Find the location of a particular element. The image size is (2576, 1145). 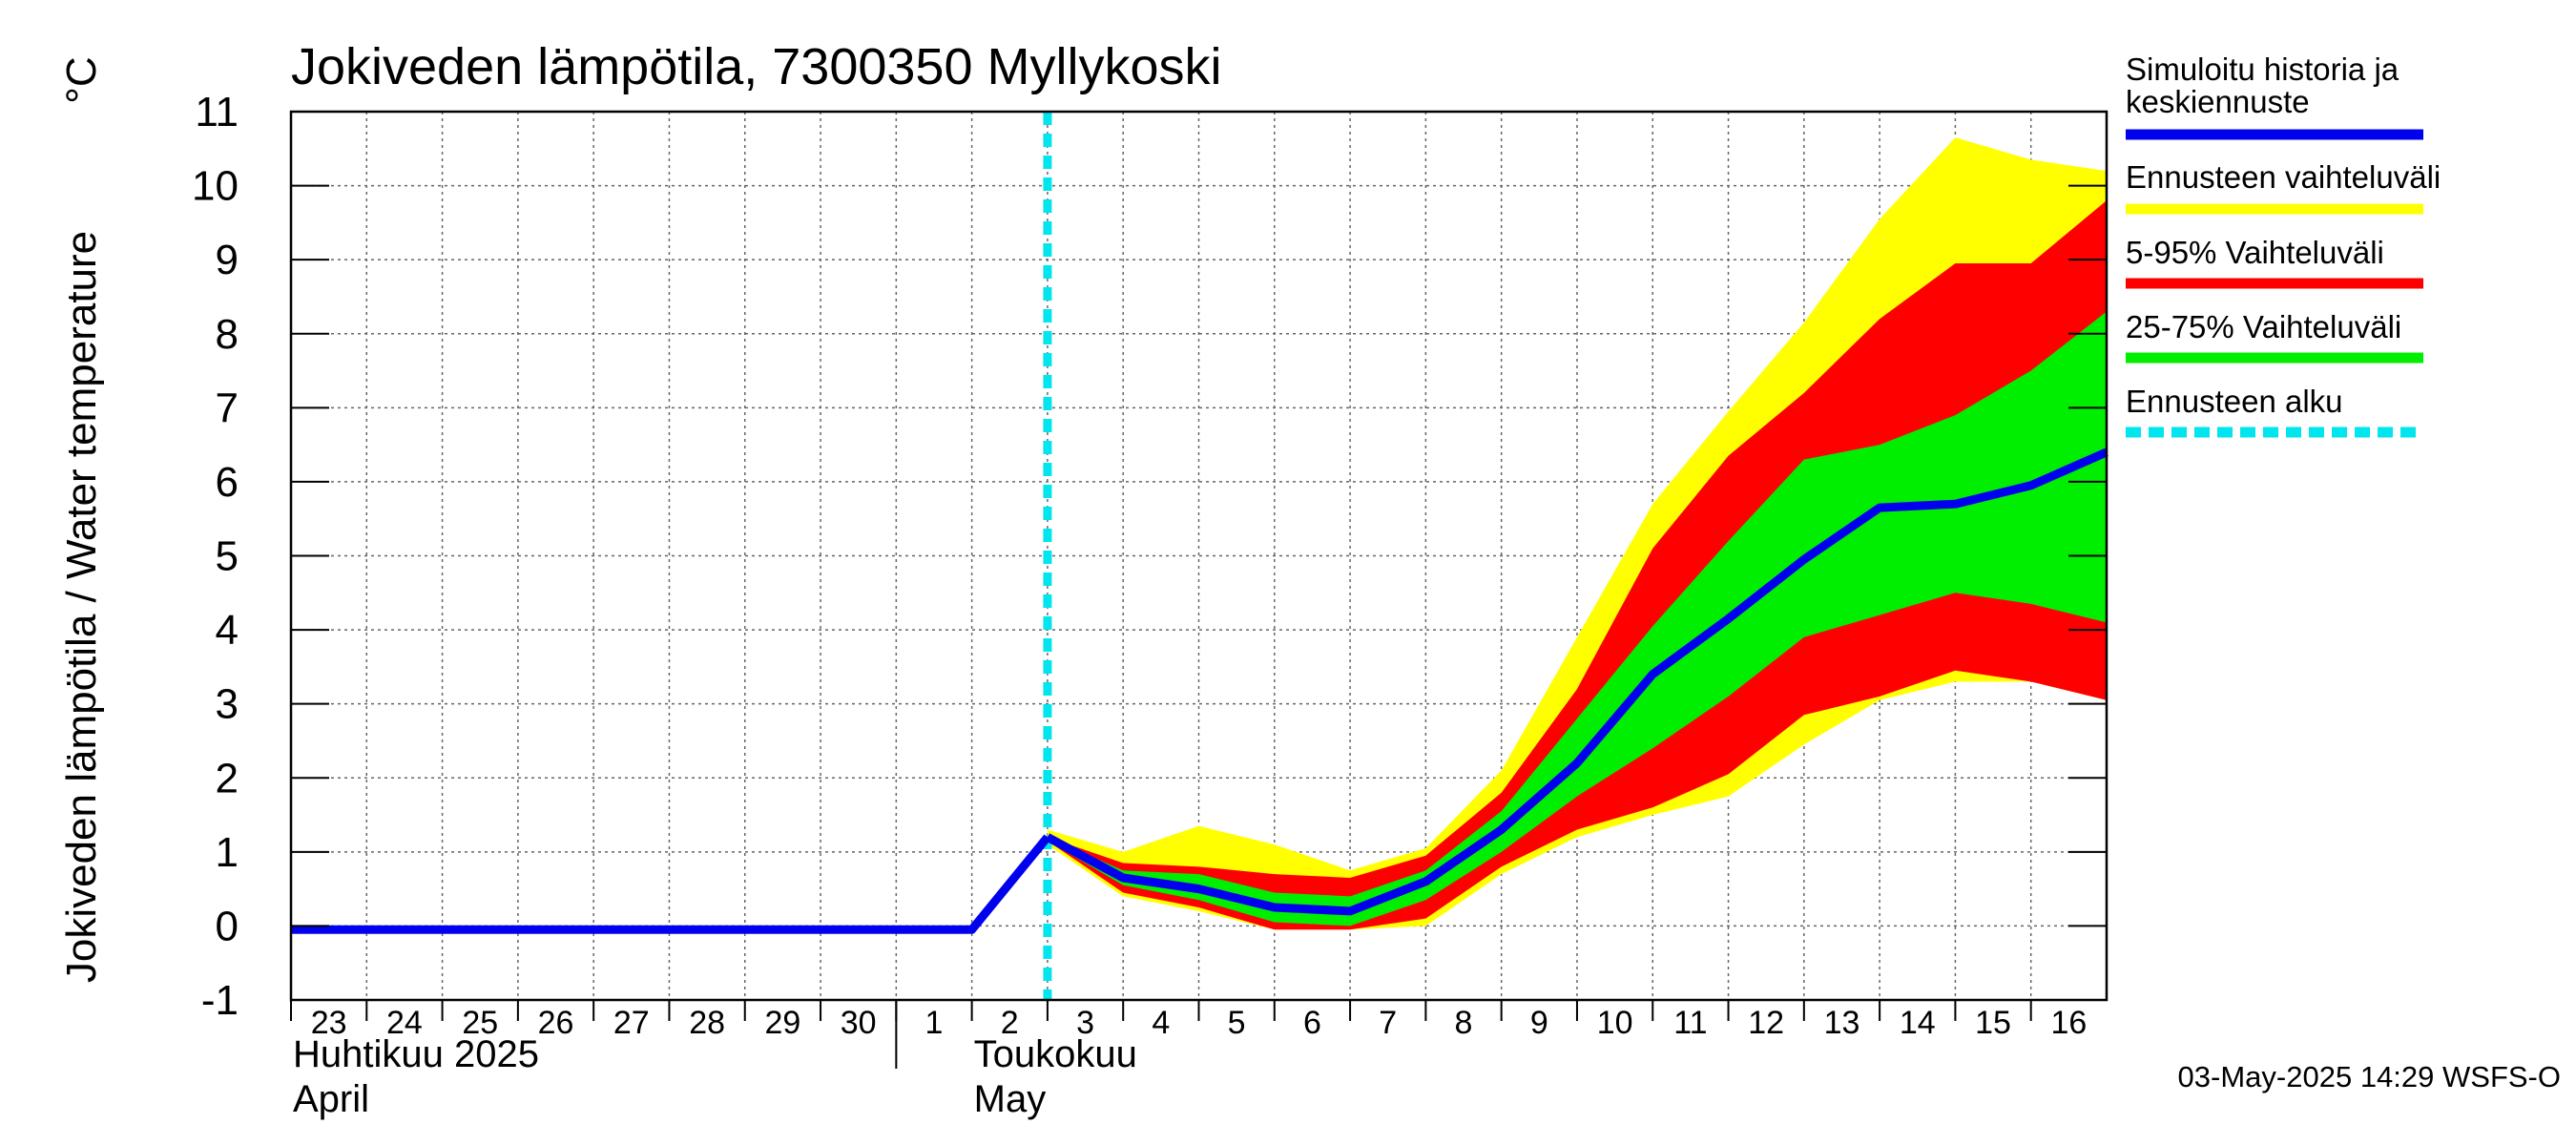

month-label-en: May is located at coordinates (1010, 1099).